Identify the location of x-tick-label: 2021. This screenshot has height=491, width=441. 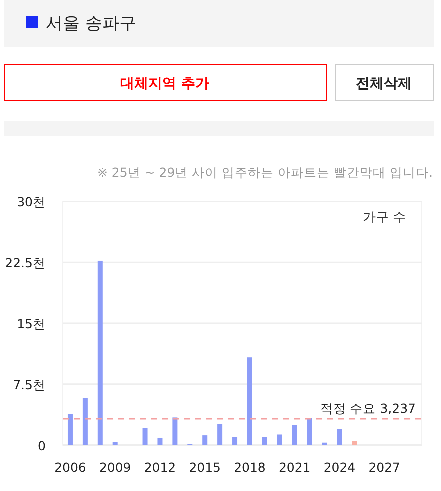
(294, 467).